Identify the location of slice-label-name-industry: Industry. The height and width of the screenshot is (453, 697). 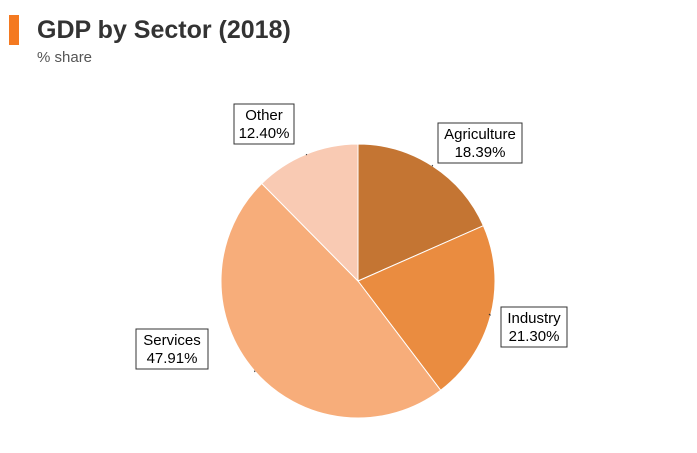
(534, 318).